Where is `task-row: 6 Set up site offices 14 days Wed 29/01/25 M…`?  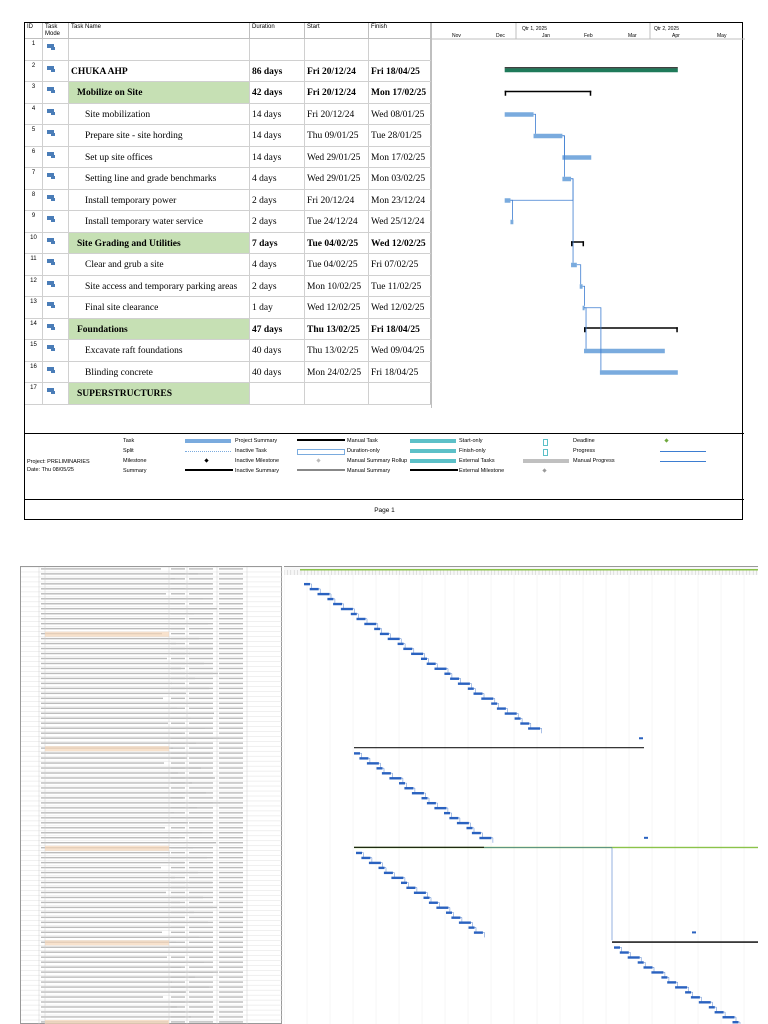 task-row: 6 Set up site offices 14 days Wed 29/01/25 M… is located at coordinates (228, 157).